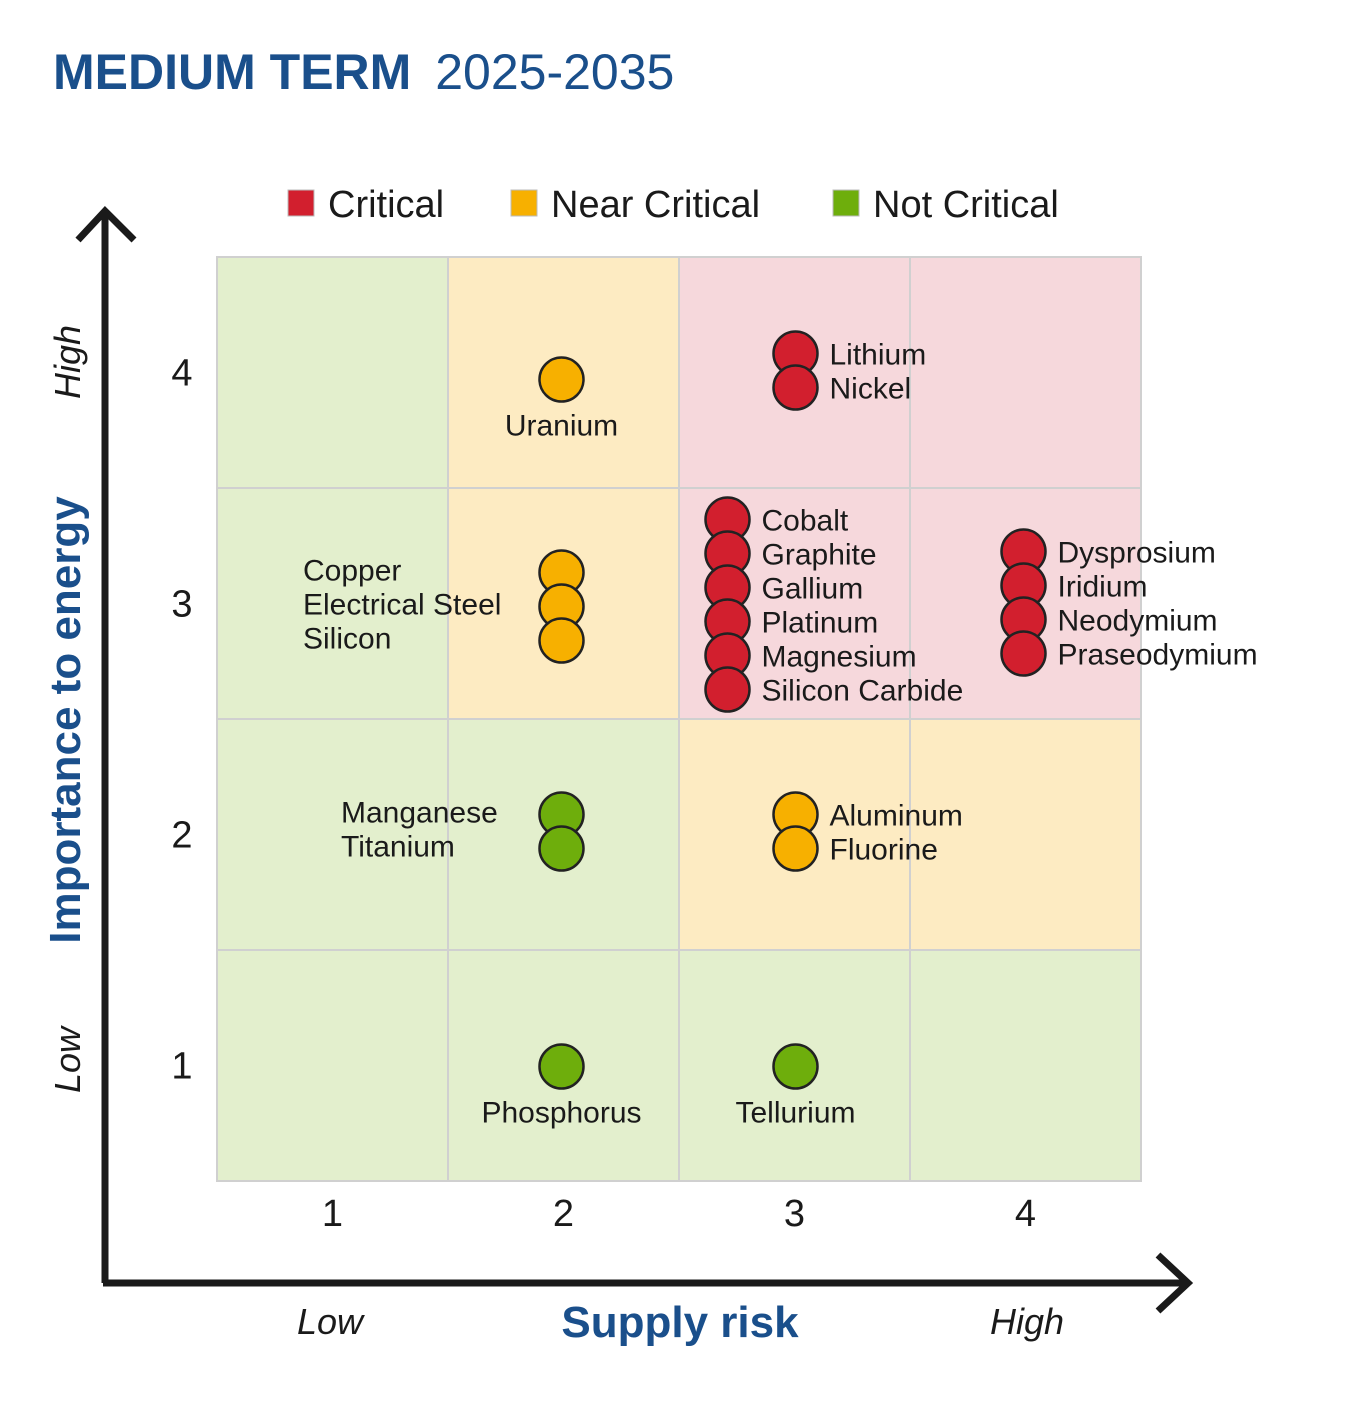 The height and width of the screenshot is (1408, 1350). Describe the element at coordinates (398, 847) in the screenshot. I see `point-label: Titanium` at that location.